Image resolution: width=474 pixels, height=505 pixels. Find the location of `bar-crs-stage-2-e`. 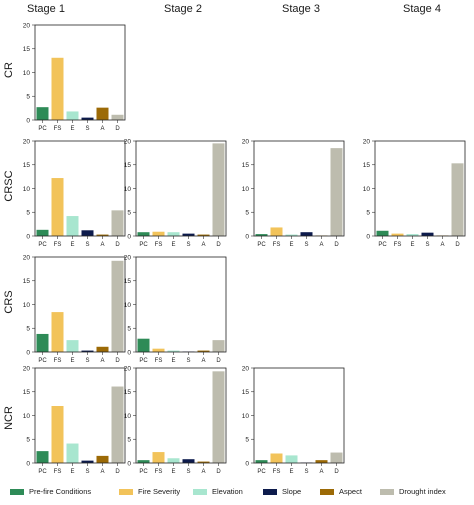

bar-crs-stage-2-e is located at coordinates (173, 351).